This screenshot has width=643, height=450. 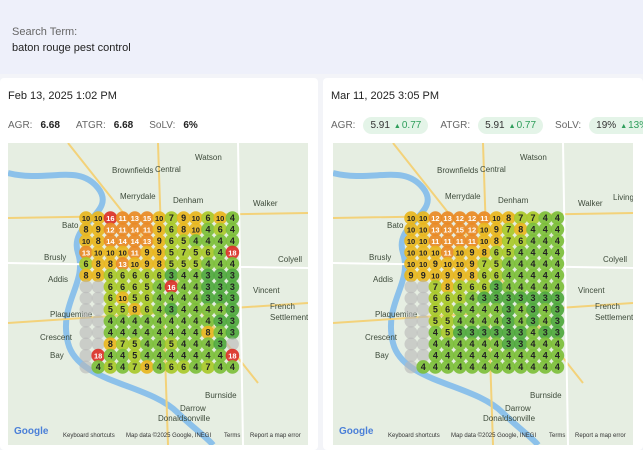 What do you see at coordinates (232, 436) in the screenshot?
I see `map-footer-text: Terms` at bounding box center [232, 436].